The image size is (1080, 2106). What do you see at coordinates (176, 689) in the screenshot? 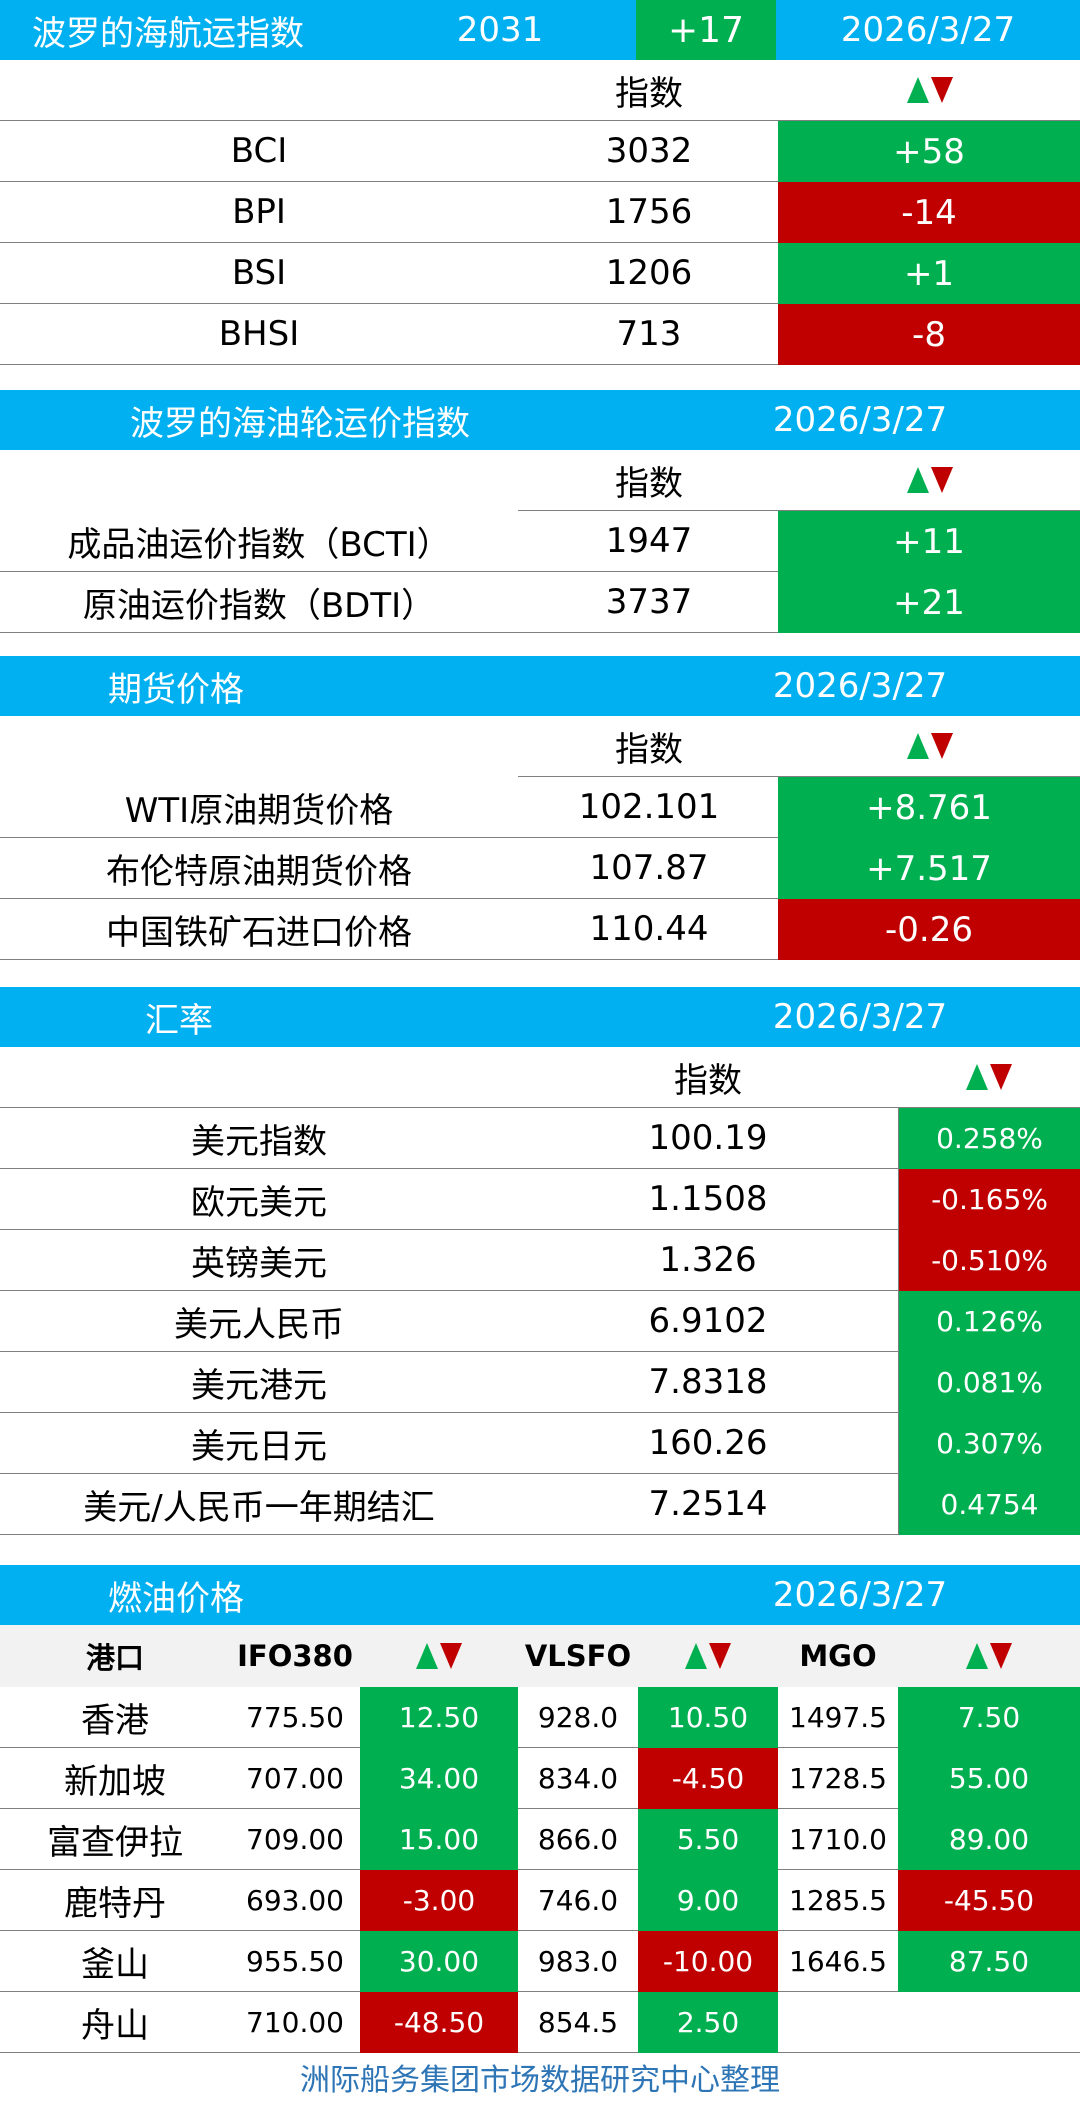
I see `futures-title: 期货价格` at bounding box center [176, 689].